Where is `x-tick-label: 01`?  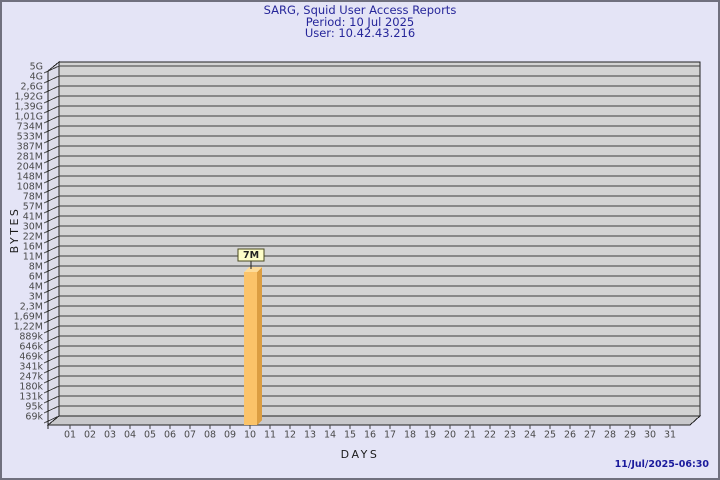 x-tick-label: 01 is located at coordinates (70, 435).